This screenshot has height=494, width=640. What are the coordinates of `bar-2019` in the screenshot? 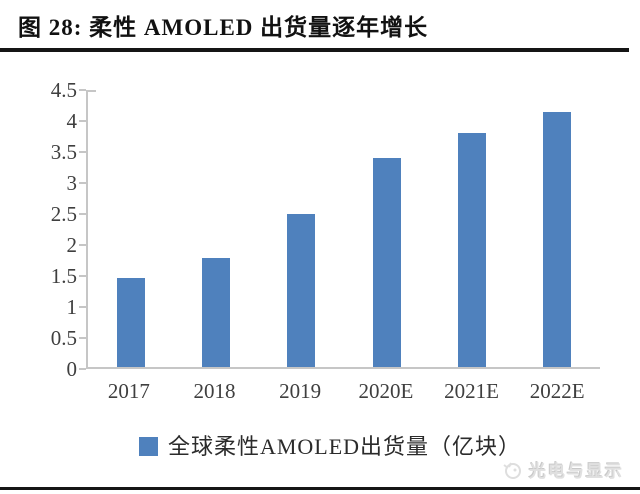 It's located at (301, 290).